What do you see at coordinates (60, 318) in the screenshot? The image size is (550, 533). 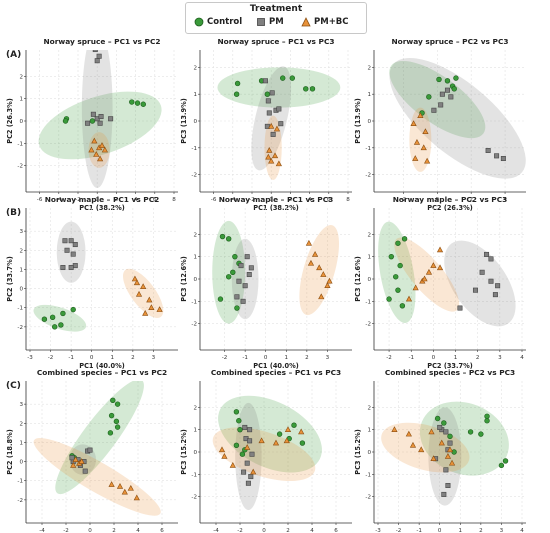 I see `ellipse-control` at bounding box center [60, 318].